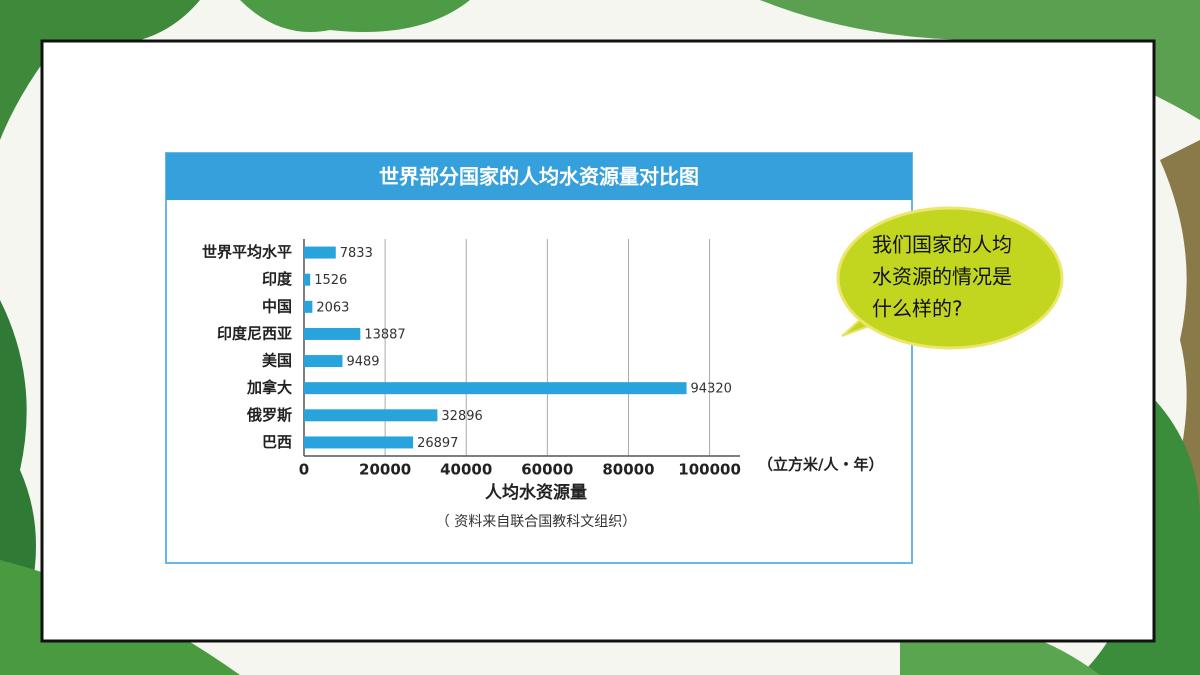  What do you see at coordinates (332, 307) in the screenshot?
I see `value-label: 2063` at bounding box center [332, 307].